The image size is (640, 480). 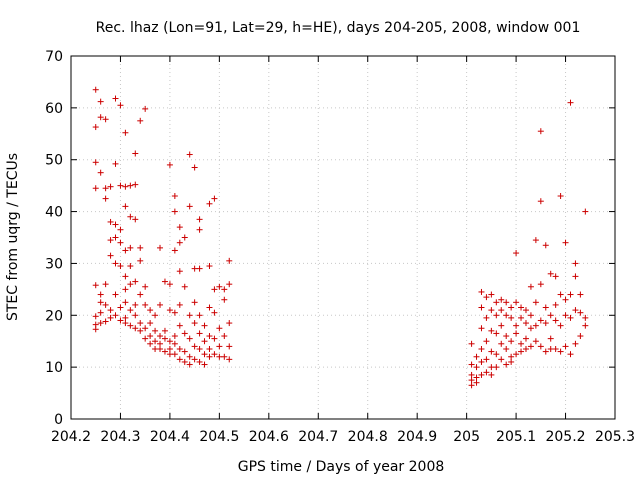 What do you see at coordinates (120, 437) in the screenshot?
I see `x-tick-label: 204.3` at bounding box center [120, 437].